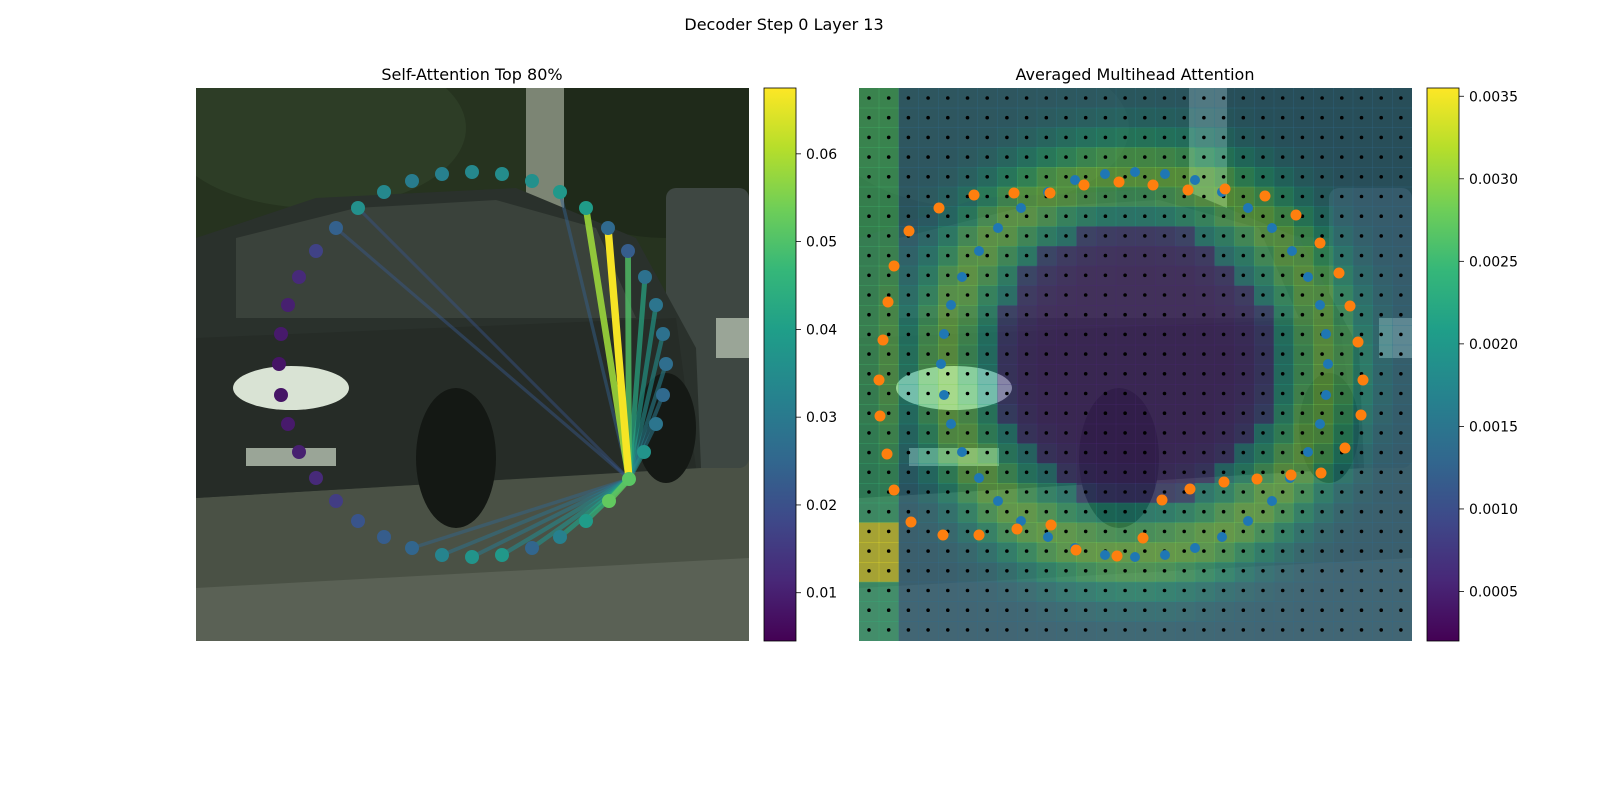  Describe the element at coordinates (821, 330) in the screenshot. I see `colorbar-tick-label: 0.04` at that location.